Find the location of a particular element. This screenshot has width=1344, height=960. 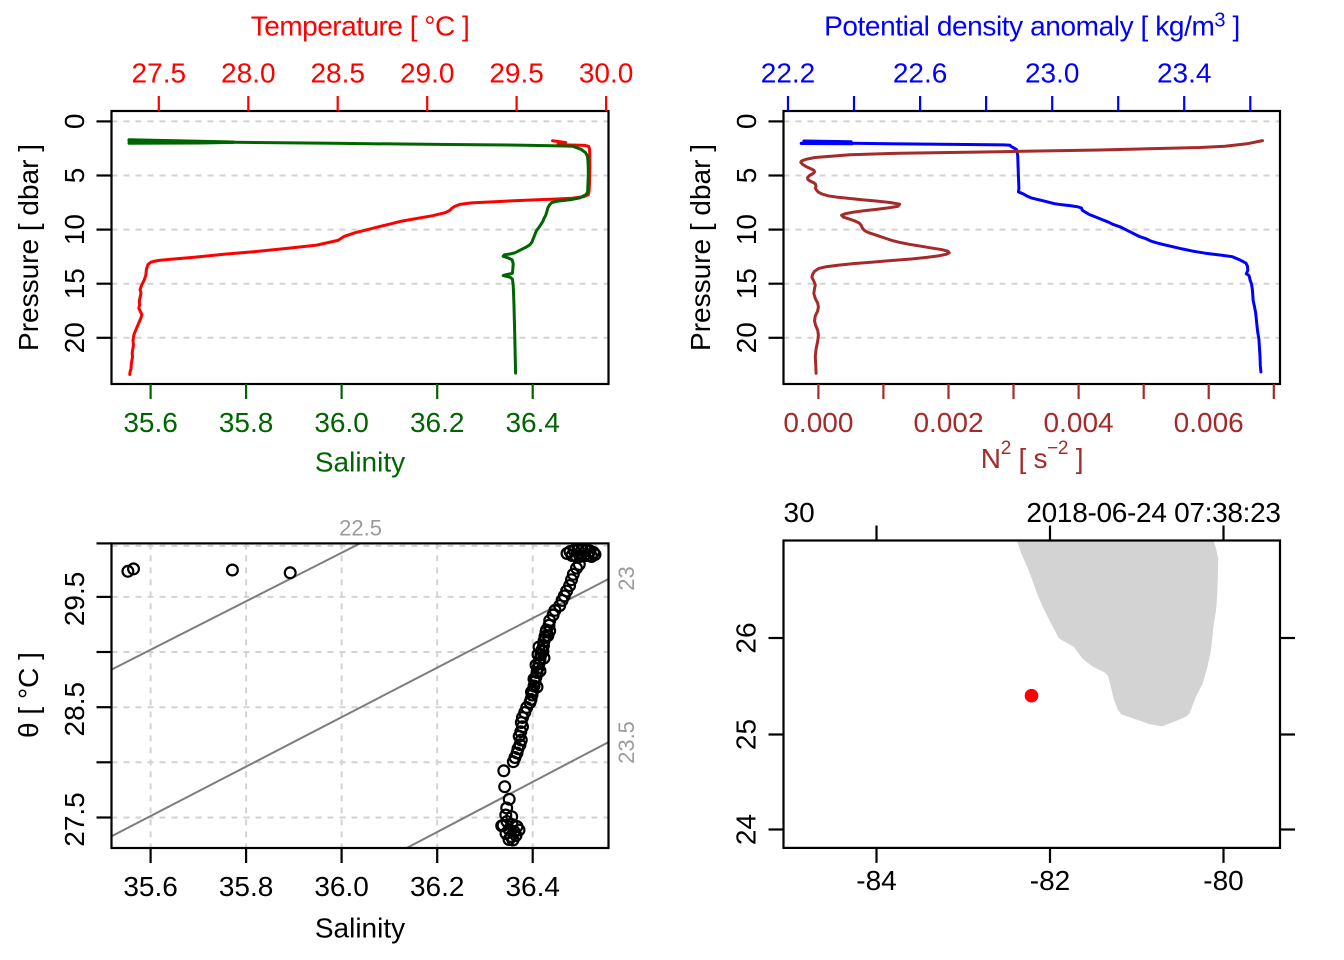

svg-text: 24 is located at coordinates (746, 829).